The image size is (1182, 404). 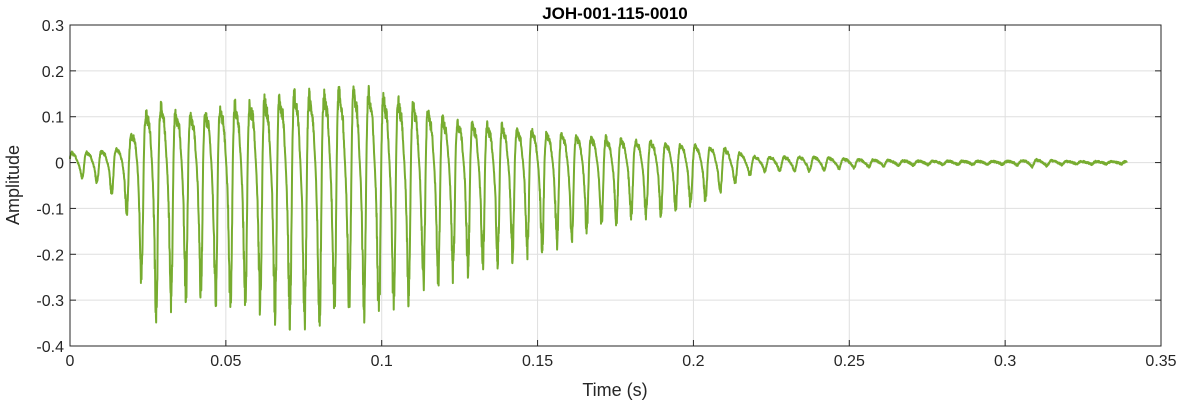 What do you see at coordinates (1005, 361) in the screenshot?
I see `x-tick-label: 0.3` at bounding box center [1005, 361].